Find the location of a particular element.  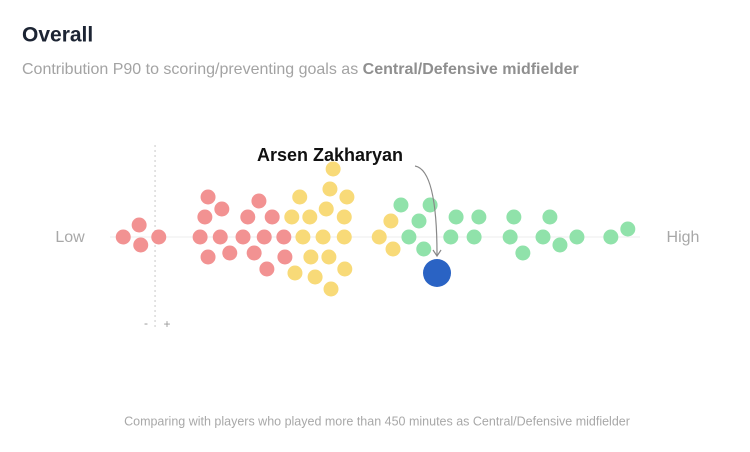

highlight-dot is located at coordinates (437, 273).